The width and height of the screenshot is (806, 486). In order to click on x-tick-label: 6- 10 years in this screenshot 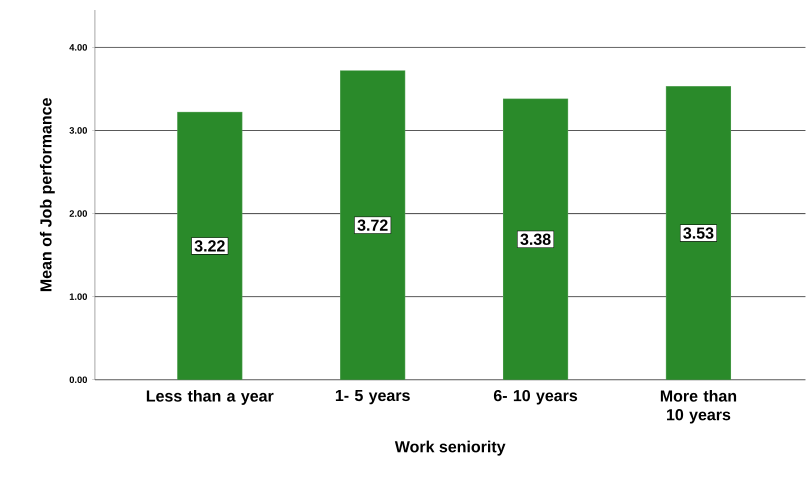, I will do `click(536, 397)`.